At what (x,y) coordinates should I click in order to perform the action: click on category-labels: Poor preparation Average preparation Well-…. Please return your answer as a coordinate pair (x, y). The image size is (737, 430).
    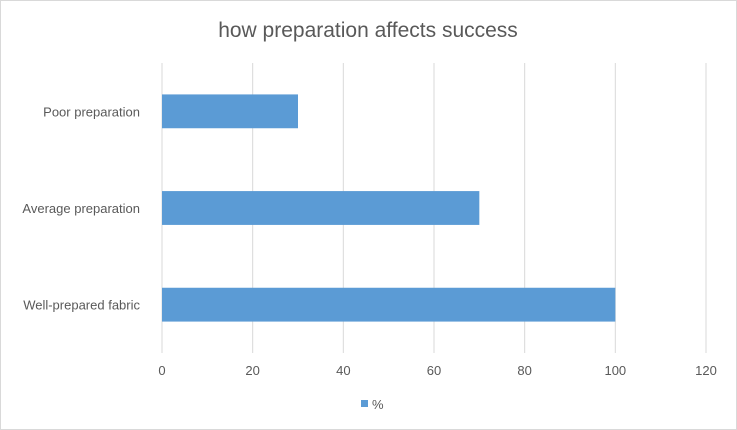
    Looking at the image, I should click on (81, 208).